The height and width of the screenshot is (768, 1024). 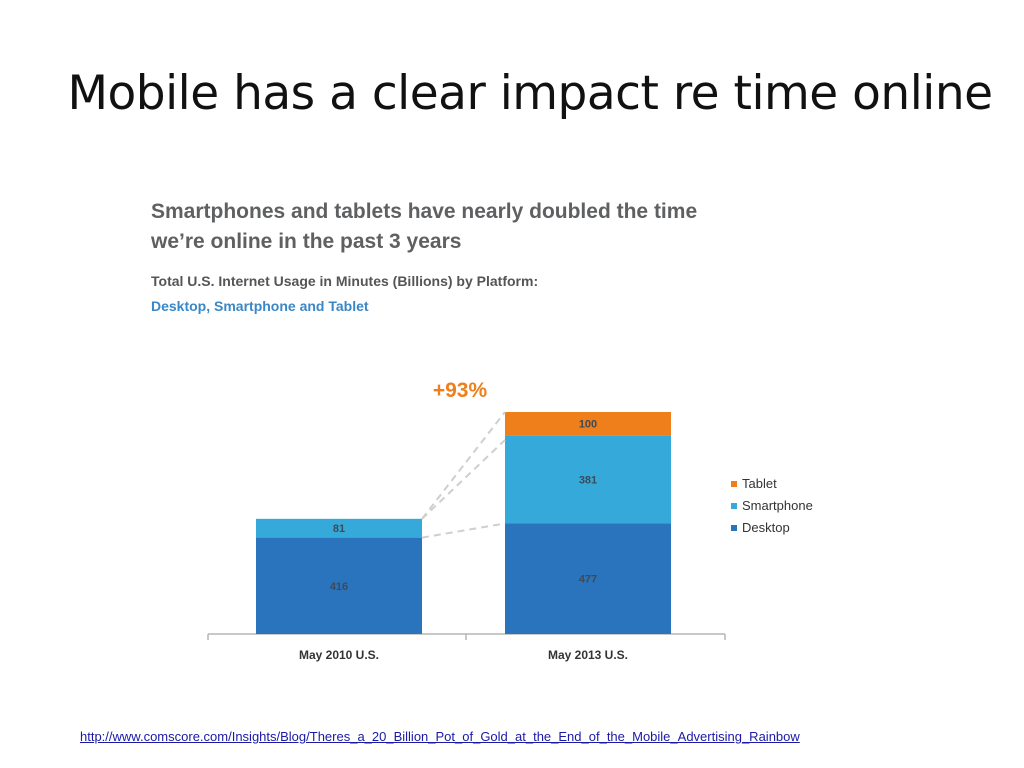 What do you see at coordinates (260, 306) in the screenshot?
I see `chart-subtitle-line2: Desktop, Smartphone and Tablet` at bounding box center [260, 306].